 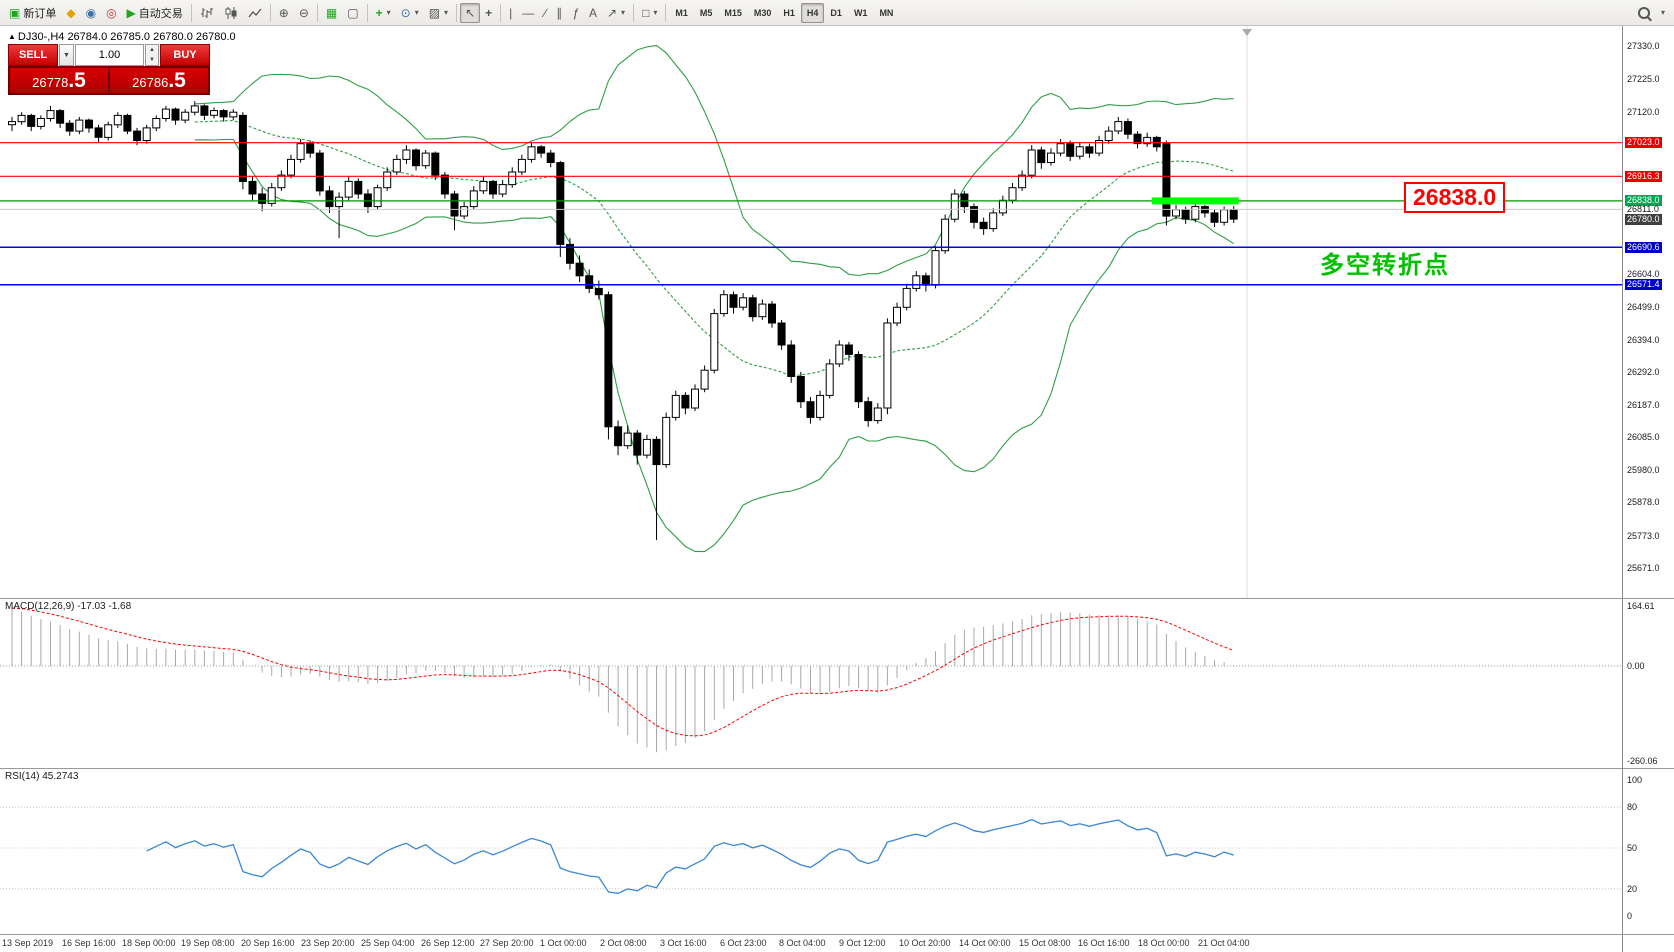 I want to click on volume-dropdown-button: ▼, so click(x=66, y=55).